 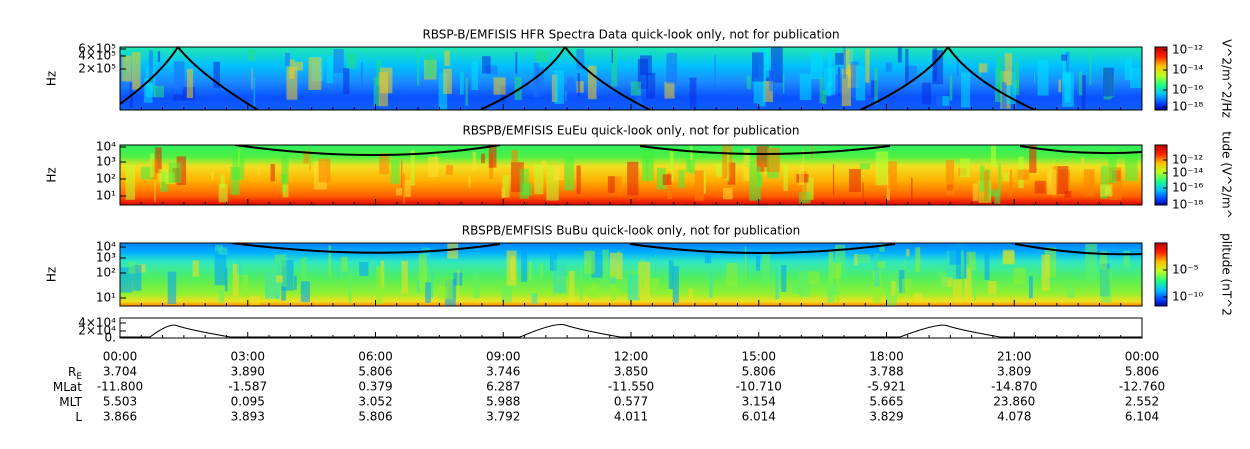 I want to click on x-tick-label: 15:00, so click(x=758, y=357).